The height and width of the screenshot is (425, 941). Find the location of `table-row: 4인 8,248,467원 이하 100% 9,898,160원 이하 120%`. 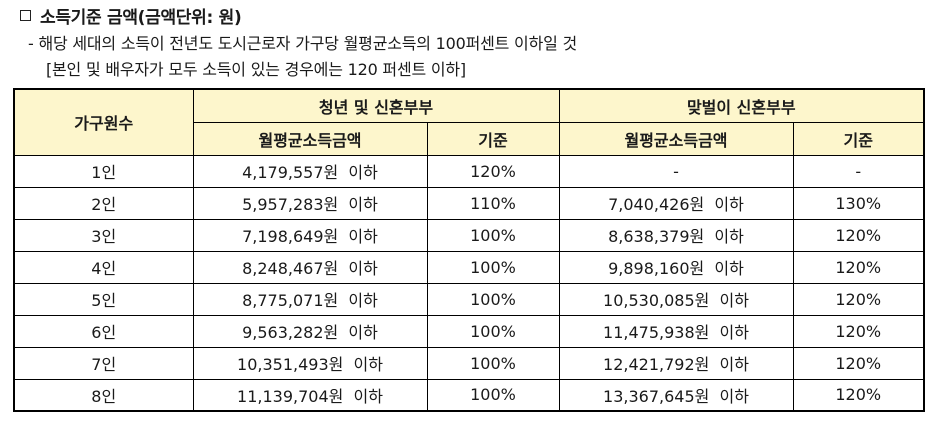

table-row: 4인 8,248,467원 이하 100% 9,898,160원 이하 120% is located at coordinates (469, 267).